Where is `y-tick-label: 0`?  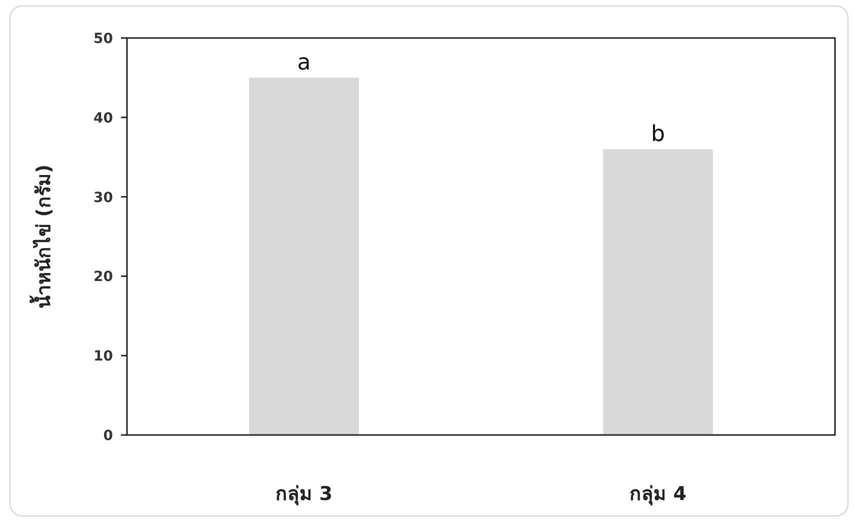
y-tick-label: 0 is located at coordinates (108, 436).